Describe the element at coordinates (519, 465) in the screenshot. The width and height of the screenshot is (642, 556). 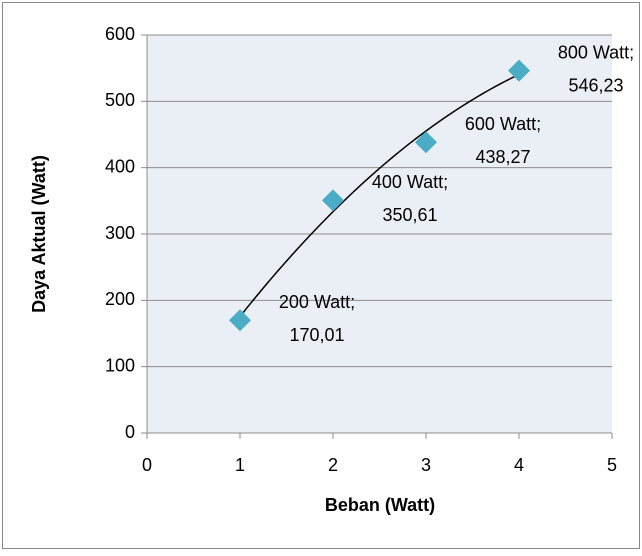
I see `x-tick-label: 4` at that location.